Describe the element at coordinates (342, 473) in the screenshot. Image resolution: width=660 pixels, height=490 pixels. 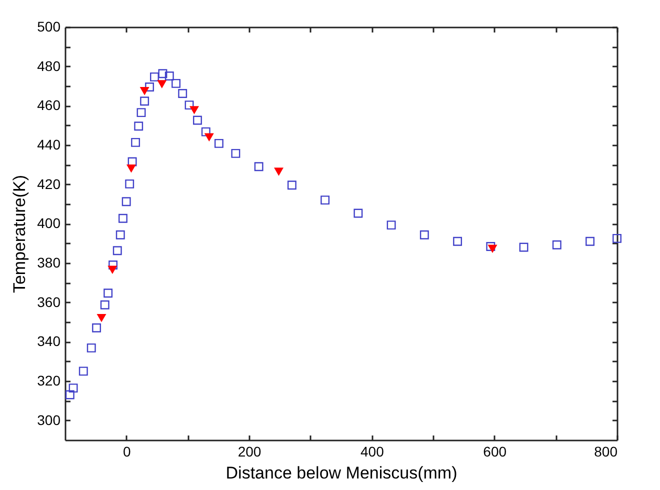
I see `x-axis-title: Distance below Meniscus(mm)` at that location.